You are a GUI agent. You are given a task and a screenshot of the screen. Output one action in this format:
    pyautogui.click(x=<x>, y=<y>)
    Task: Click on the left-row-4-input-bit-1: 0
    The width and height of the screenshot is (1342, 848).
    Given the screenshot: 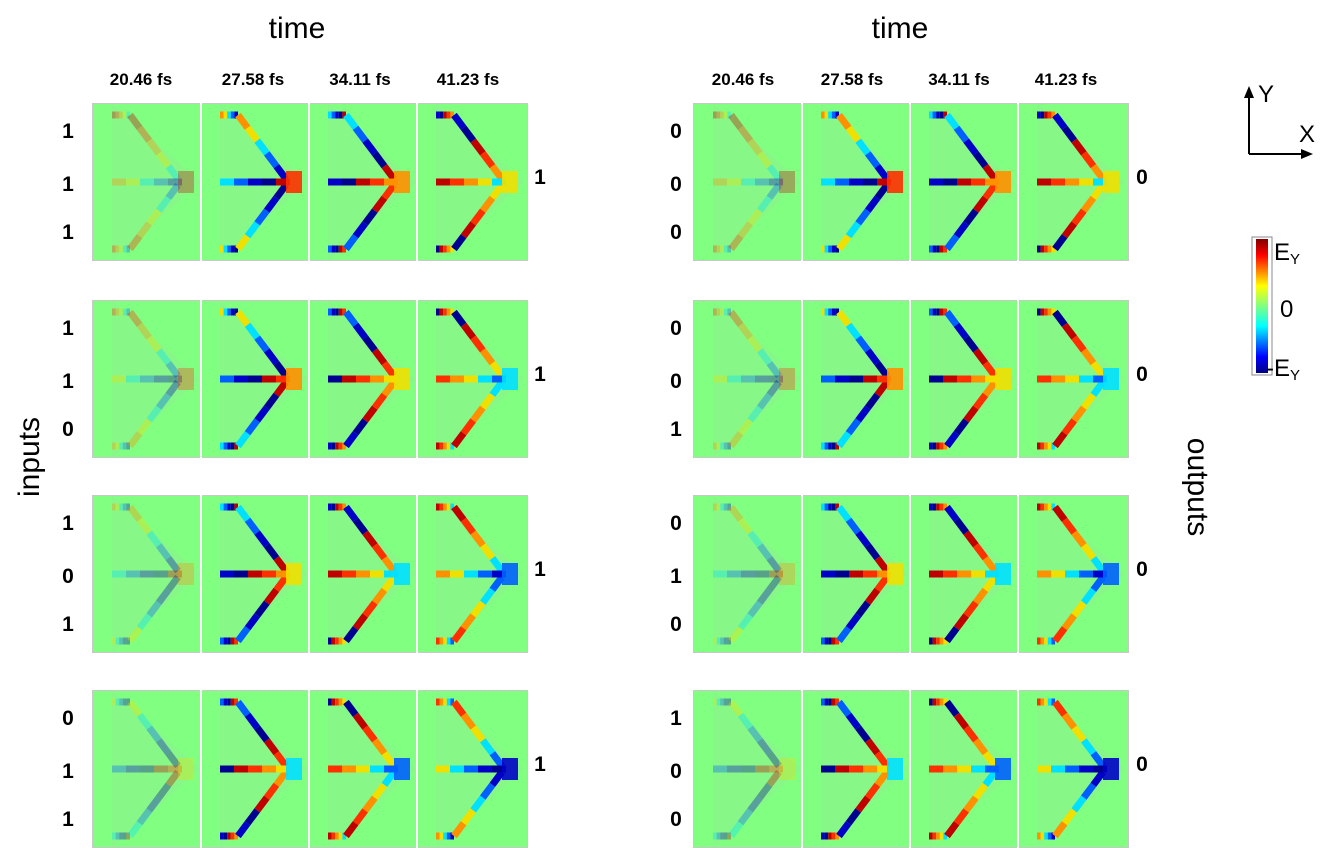 What is the action you would take?
    pyautogui.click(x=68, y=718)
    